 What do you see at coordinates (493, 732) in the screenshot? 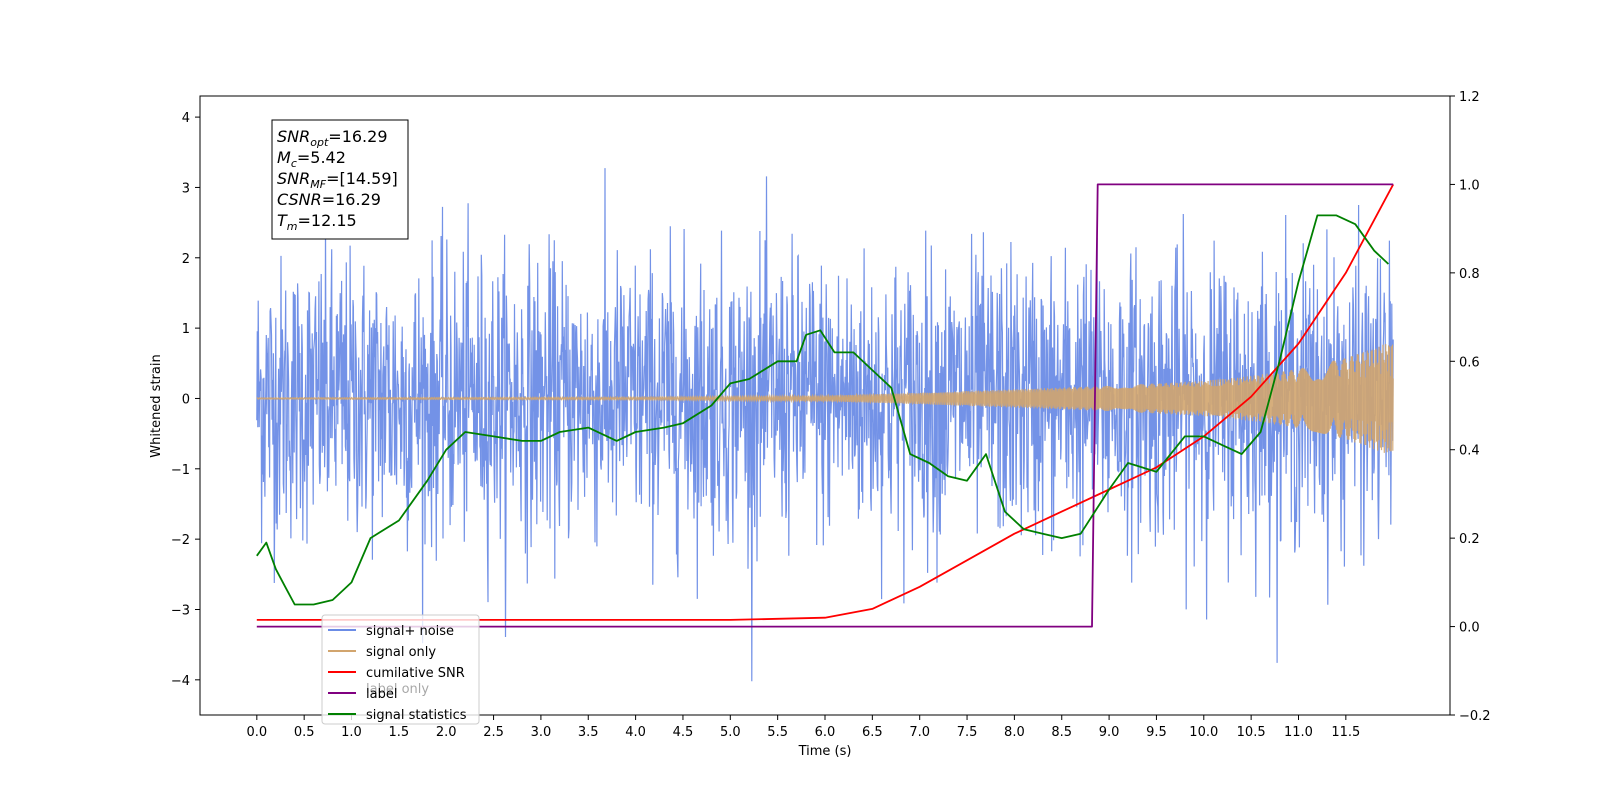
I see `x-tick-label: 2.5` at bounding box center [493, 732].